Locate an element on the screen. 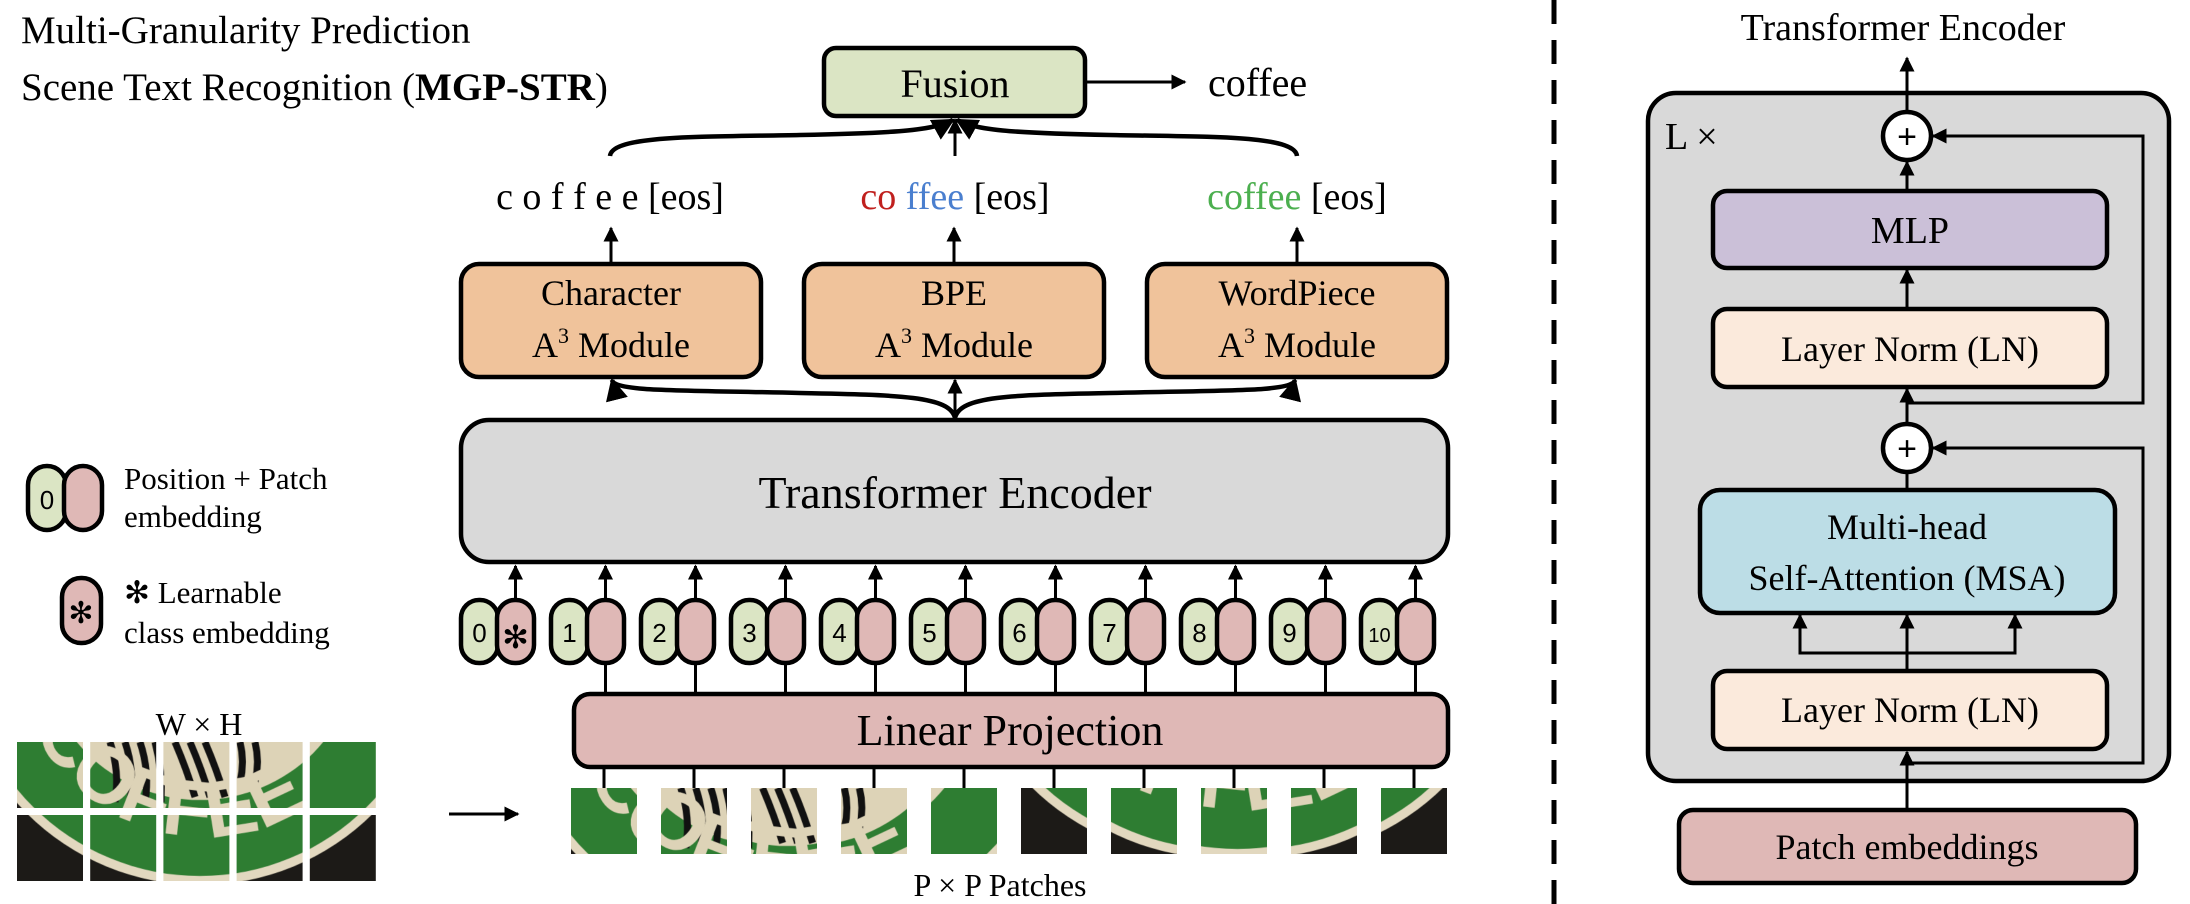  msa-box is located at coordinates (1907, 551).